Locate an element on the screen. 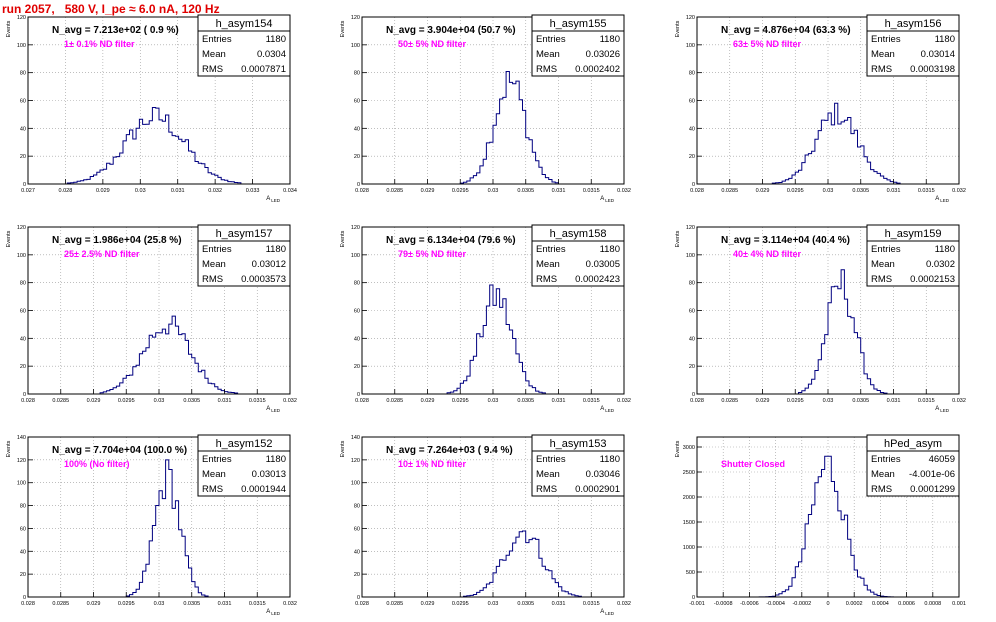 Image resolution: width=996 pixels, height=622 pixels. y-tick-label: 2500 is located at coordinates (689, 473).